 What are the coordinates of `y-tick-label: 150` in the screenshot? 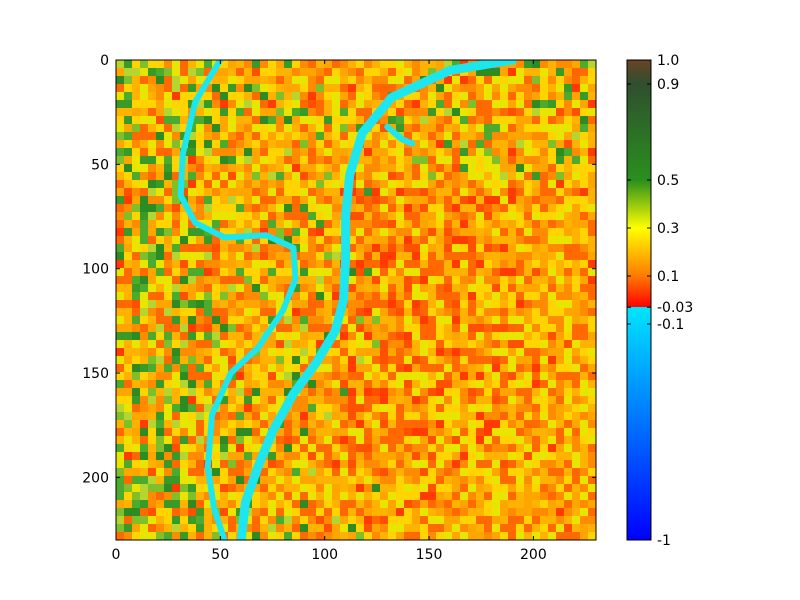 It's located at (95, 374).